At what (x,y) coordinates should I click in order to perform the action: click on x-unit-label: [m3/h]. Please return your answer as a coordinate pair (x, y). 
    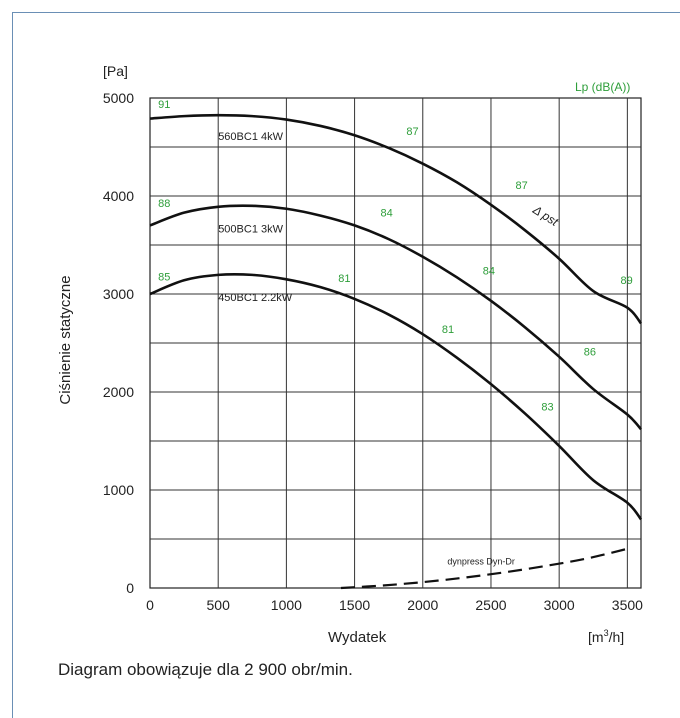
    Looking at the image, I should click on (606, 636).